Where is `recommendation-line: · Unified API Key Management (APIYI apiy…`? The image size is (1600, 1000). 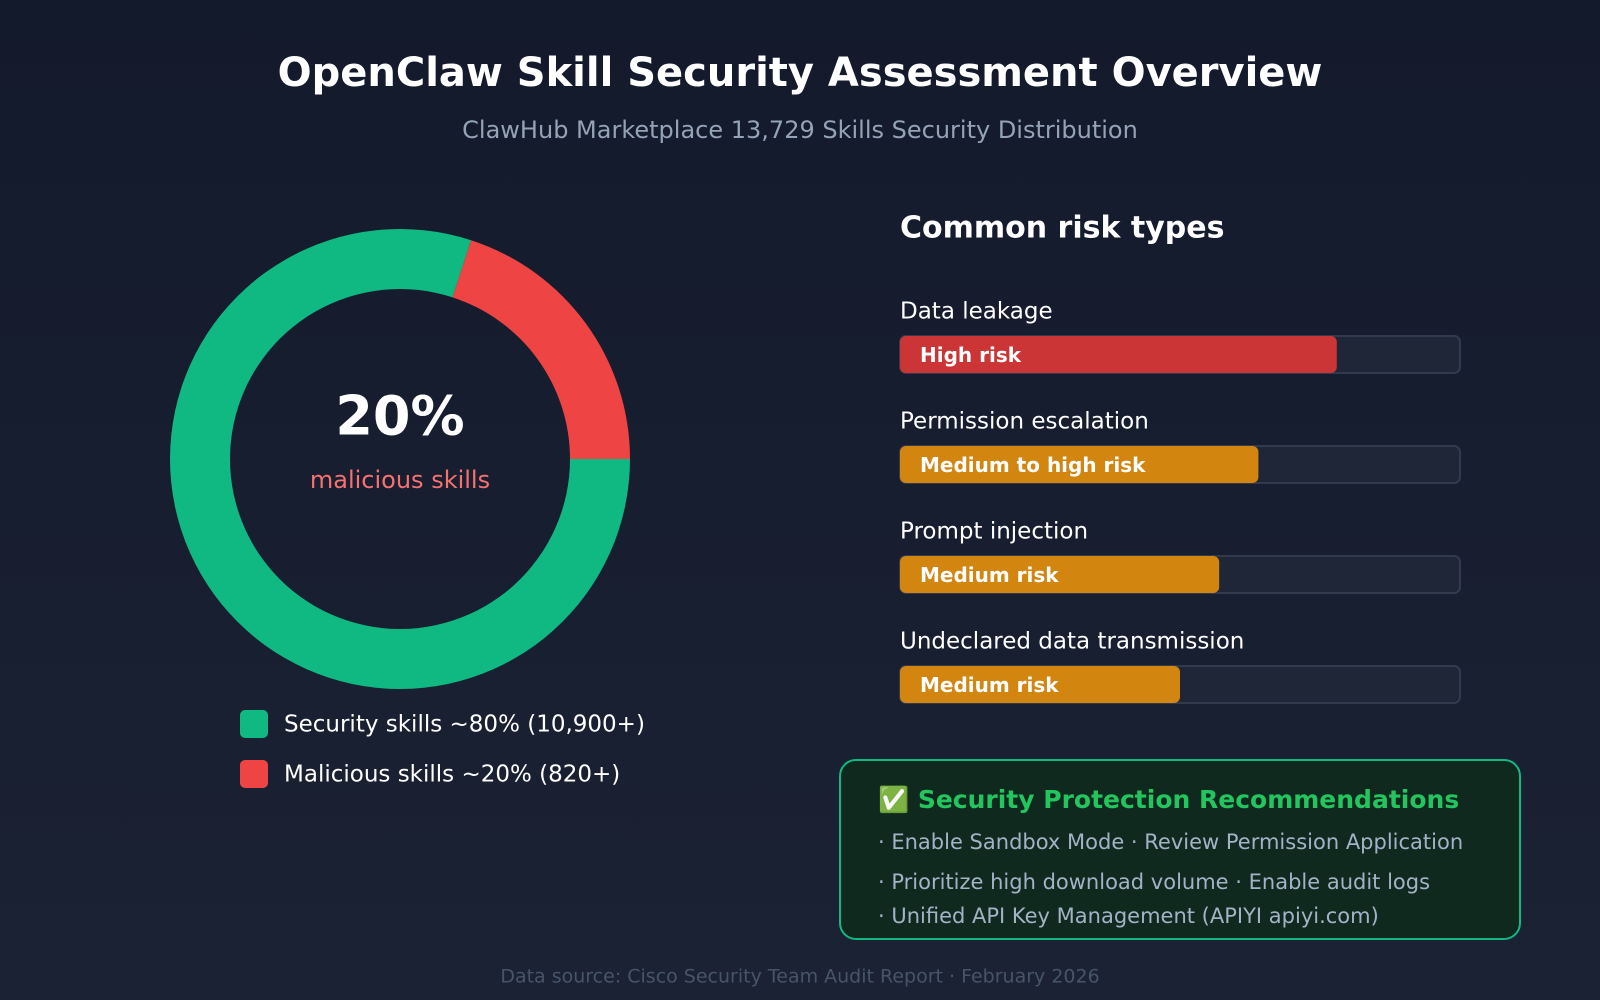 recommendation-line: · Unified API Key Management (APIYI apiy… is located at coordinates (1128, 916).